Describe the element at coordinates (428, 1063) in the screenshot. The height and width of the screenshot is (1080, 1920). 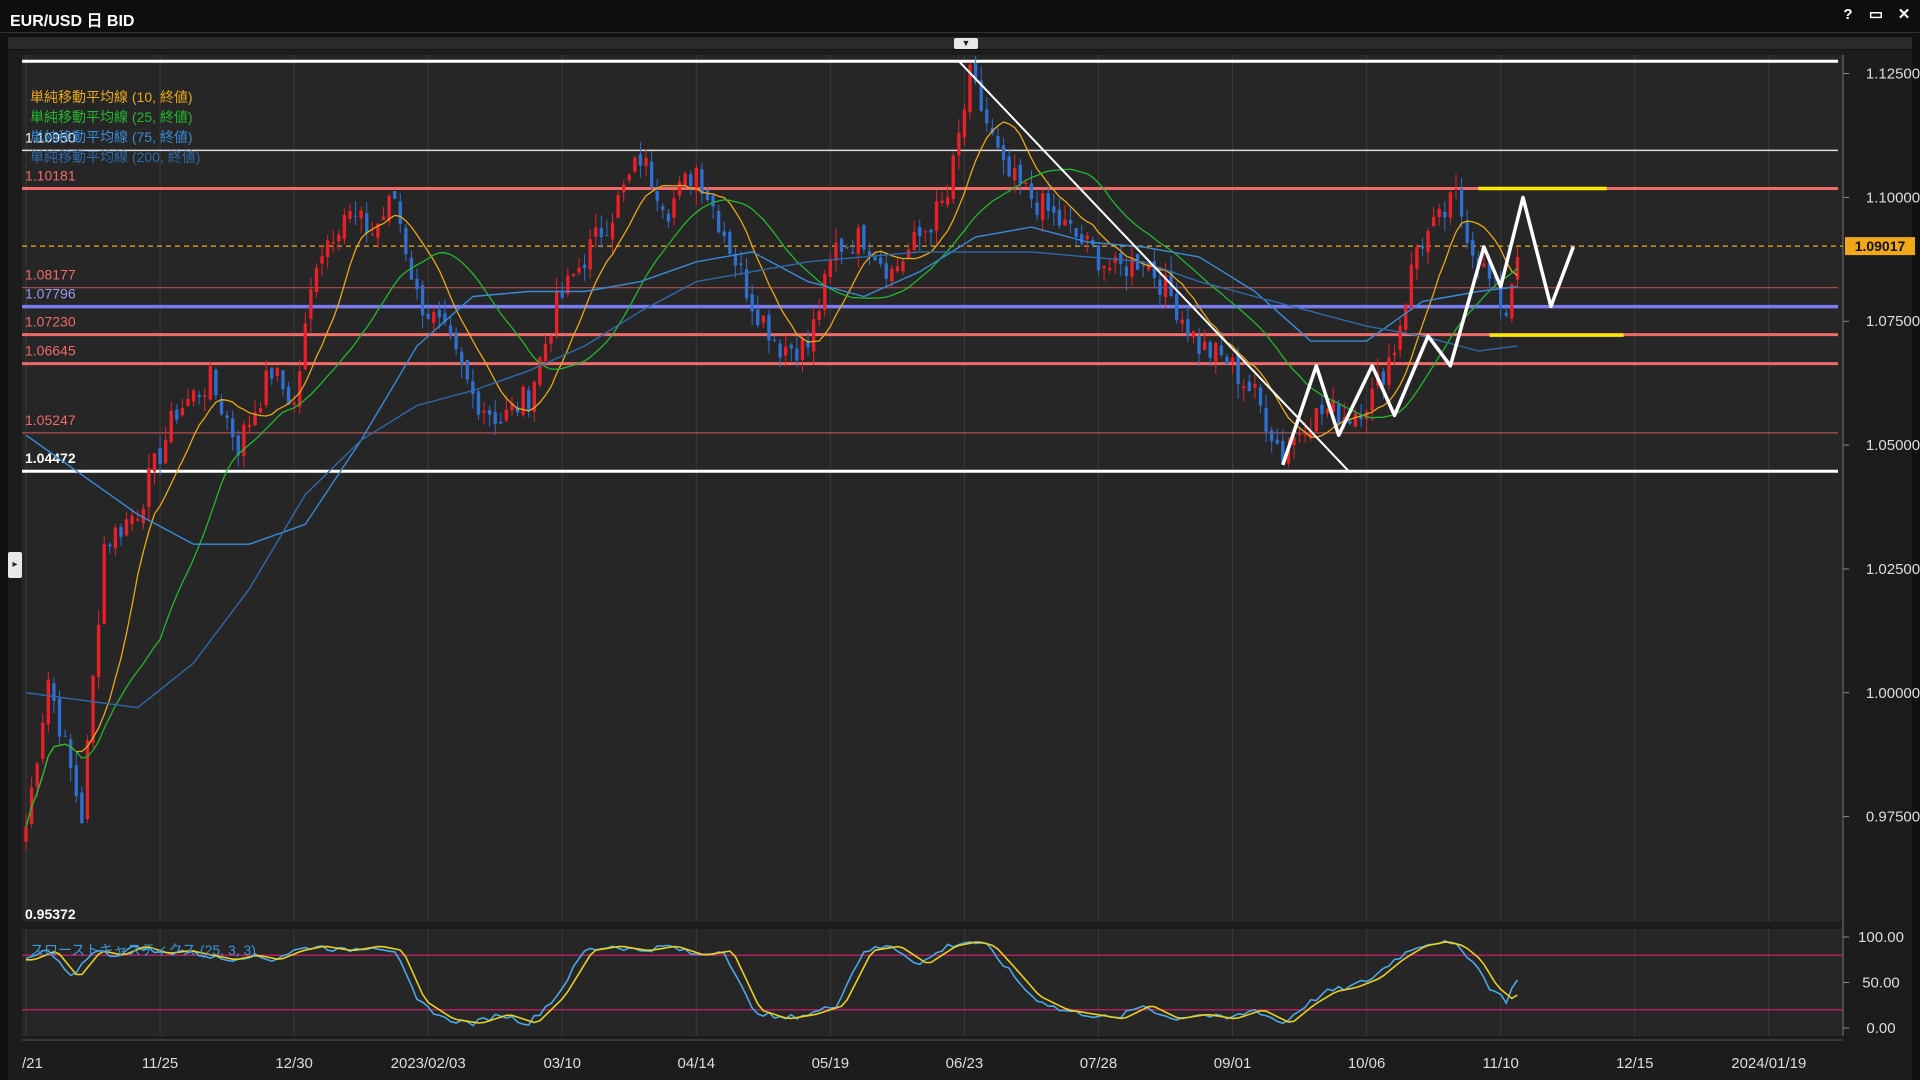
I see `x-tick-label: 2023/02/03` at that location.